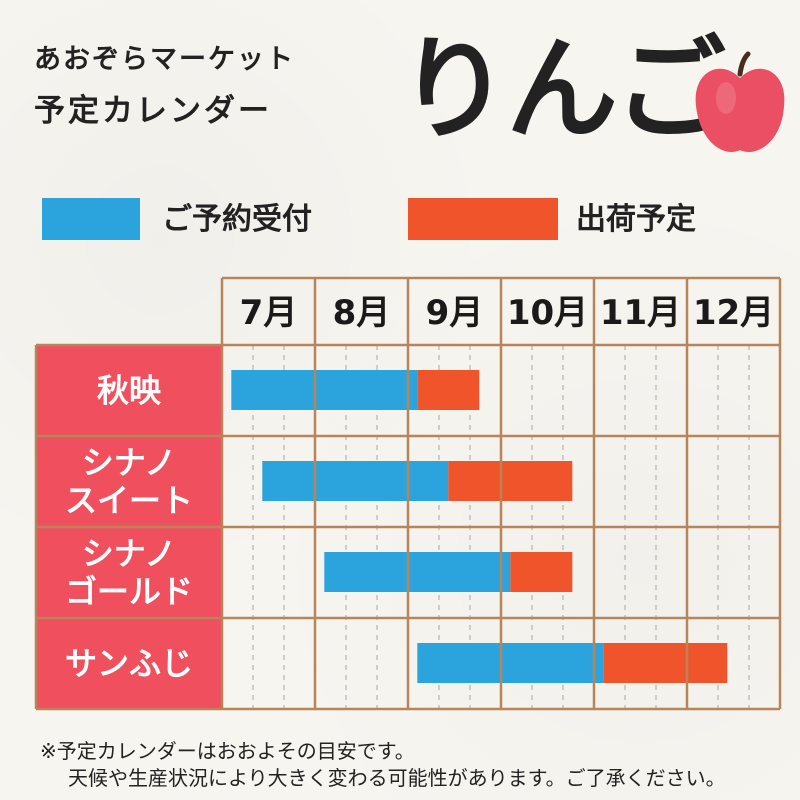 This screenshot has width=800, height=800. Describe the element at coordinates (733, 313) in the screenshot. I see `month-header: 12月` at that location.